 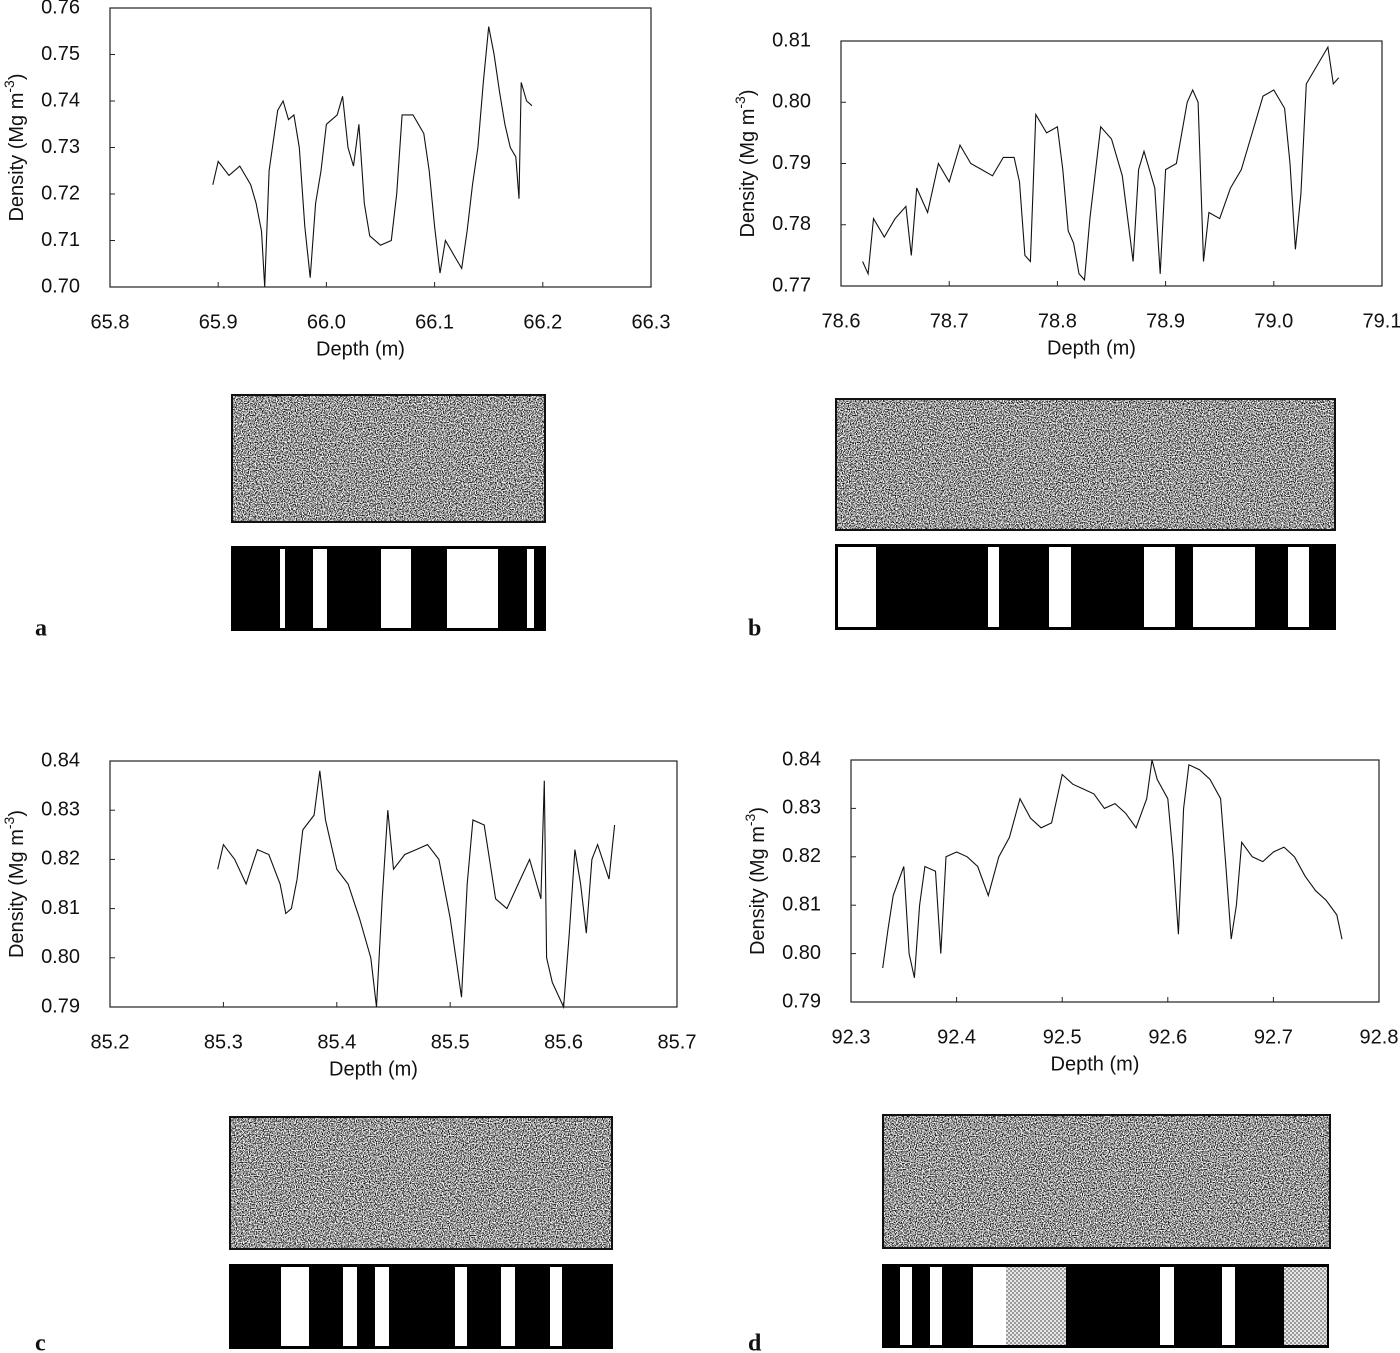 I want to click on y-tick-label: 0.76, so click(x=60, y=9).